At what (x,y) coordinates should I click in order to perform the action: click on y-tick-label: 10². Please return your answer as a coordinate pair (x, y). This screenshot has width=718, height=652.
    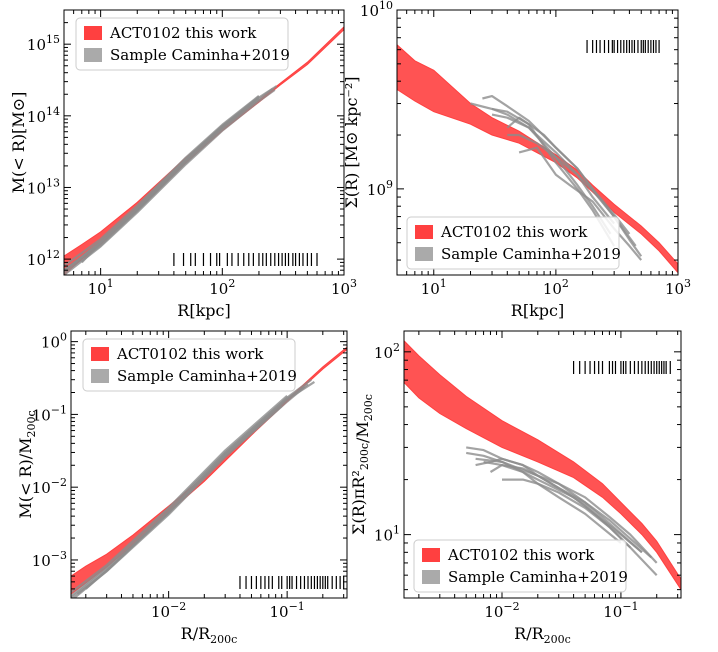
    Looking at the image, I should click on (387, 351).